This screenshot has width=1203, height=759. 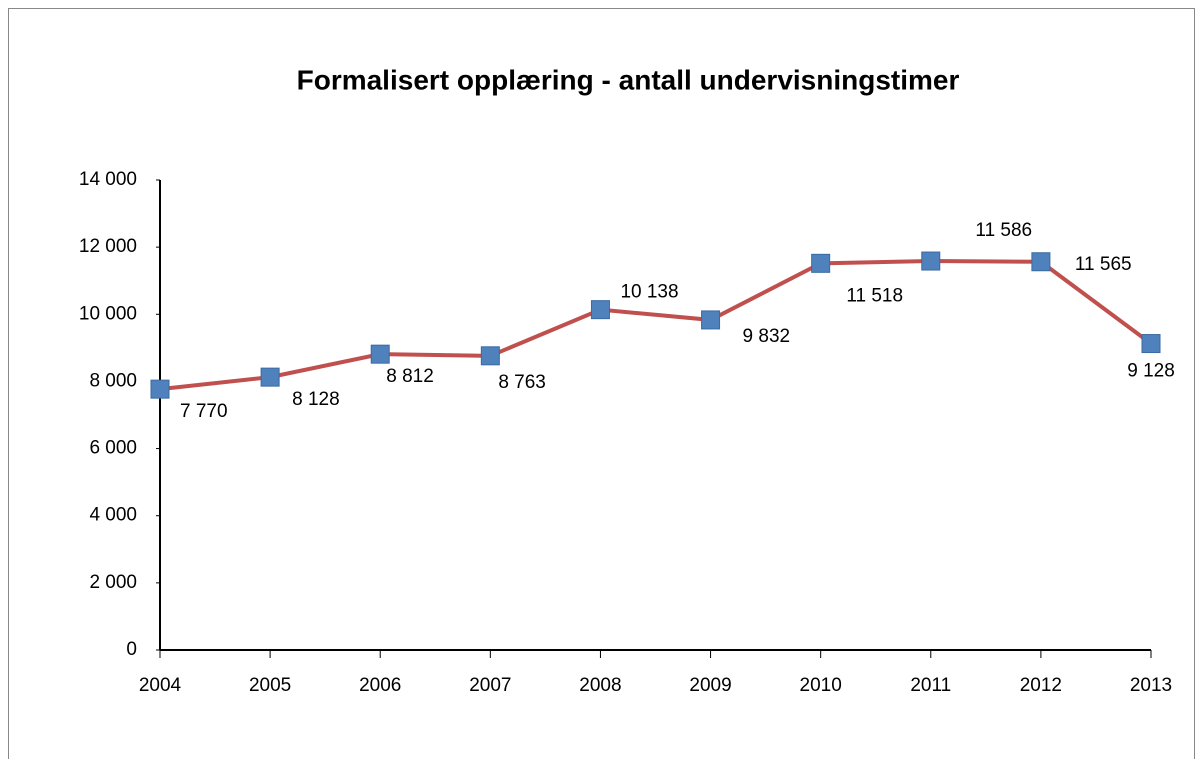 What do you see at coordinates (113, 380) in the screenshot?
I see `y-tick-label: 8 000` at bounding box center [113, 380].